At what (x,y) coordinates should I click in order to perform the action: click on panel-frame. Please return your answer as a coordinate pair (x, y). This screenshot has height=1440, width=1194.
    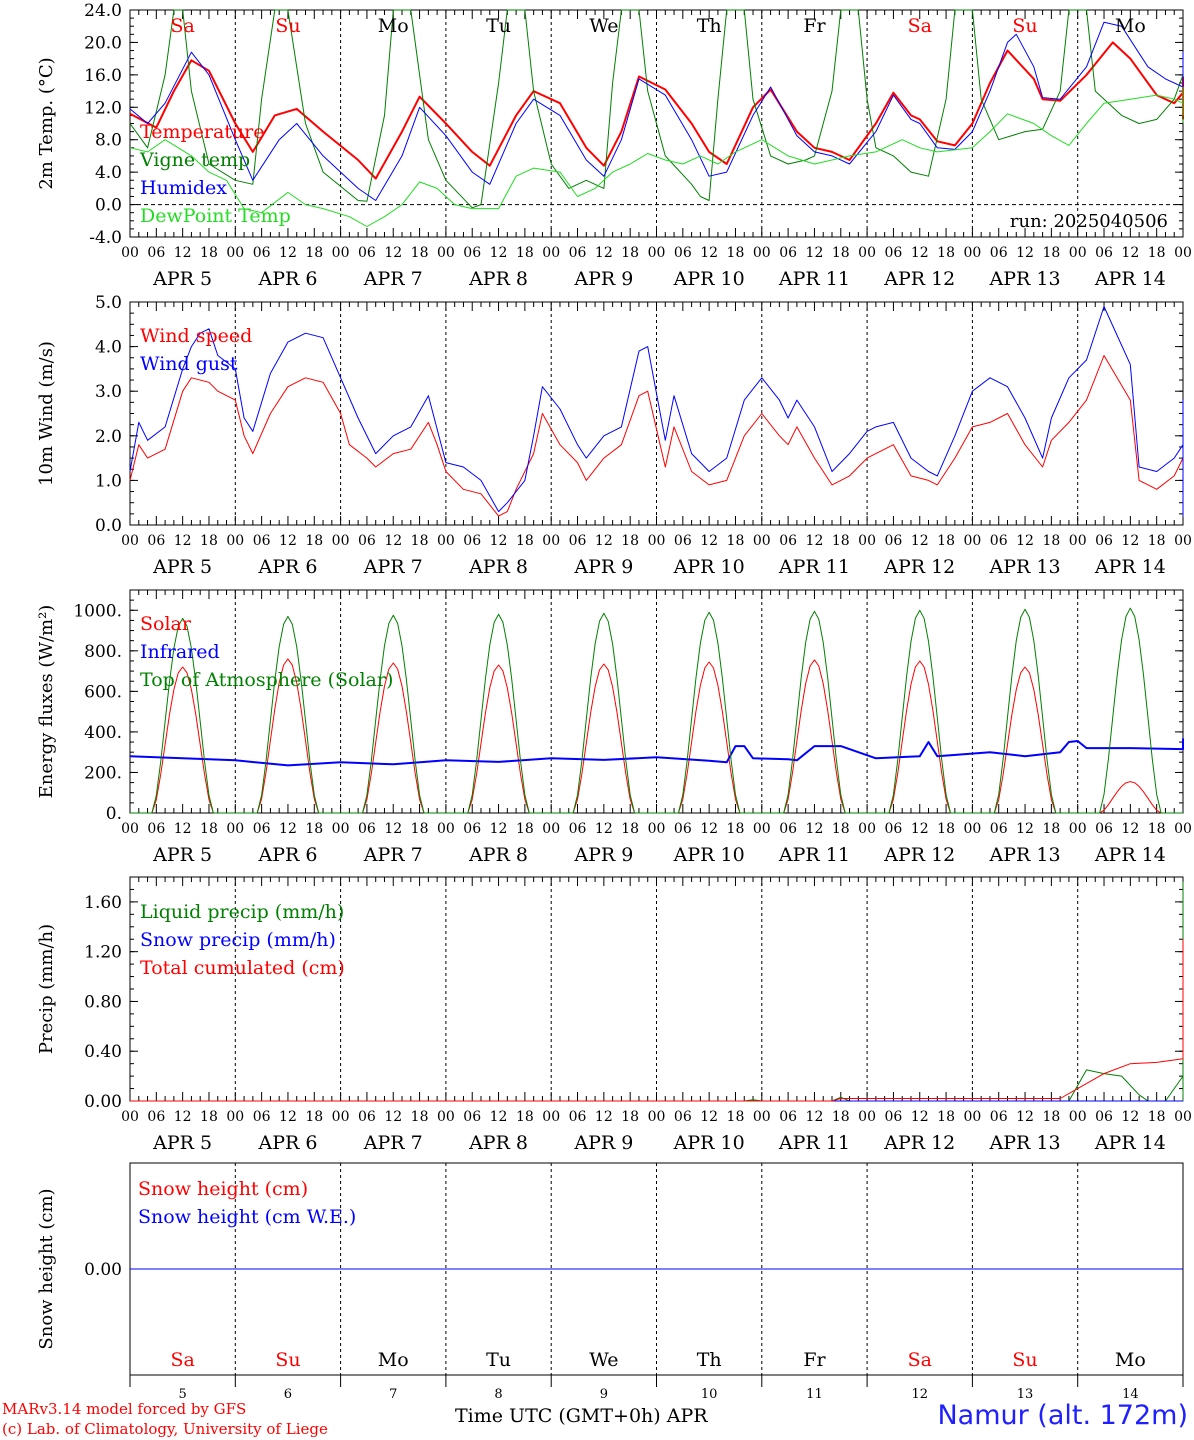
    Looking at the image, I should click on (656, 413).